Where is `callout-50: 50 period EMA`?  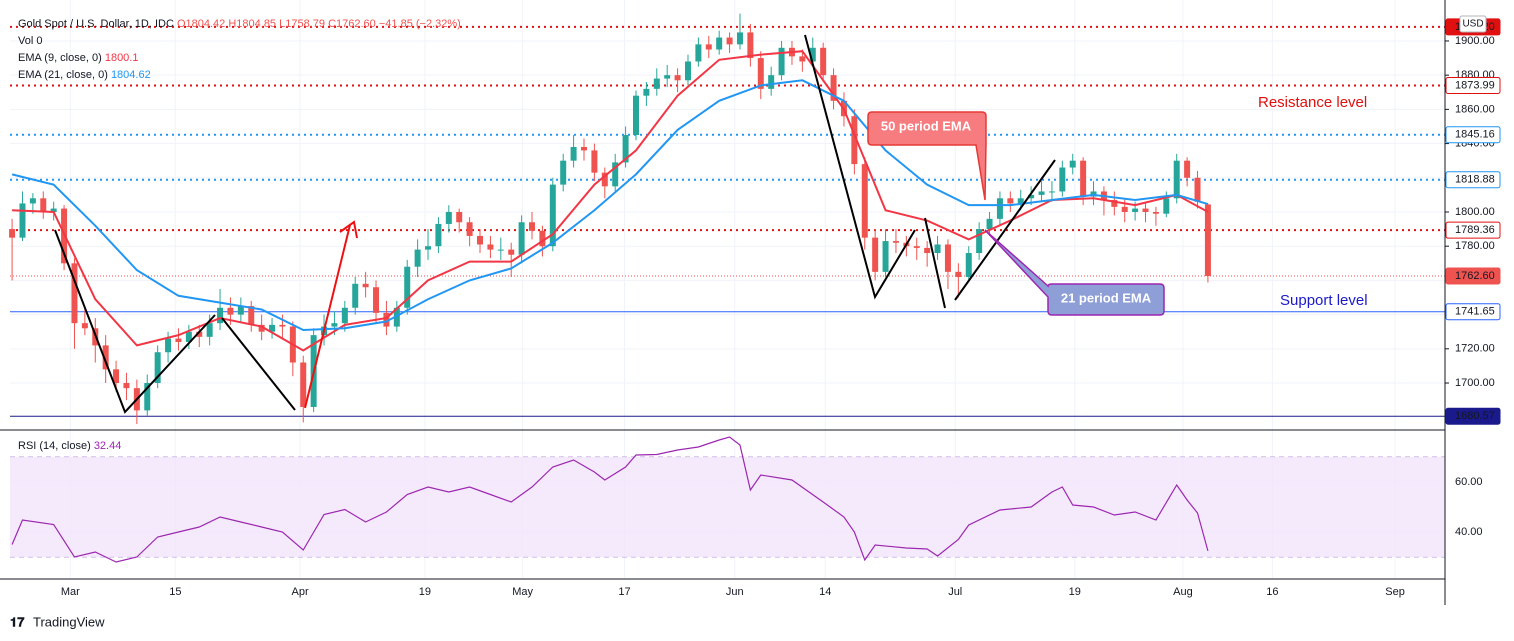 callout-50: 50 period EMA is located at coordinates (927, 156).